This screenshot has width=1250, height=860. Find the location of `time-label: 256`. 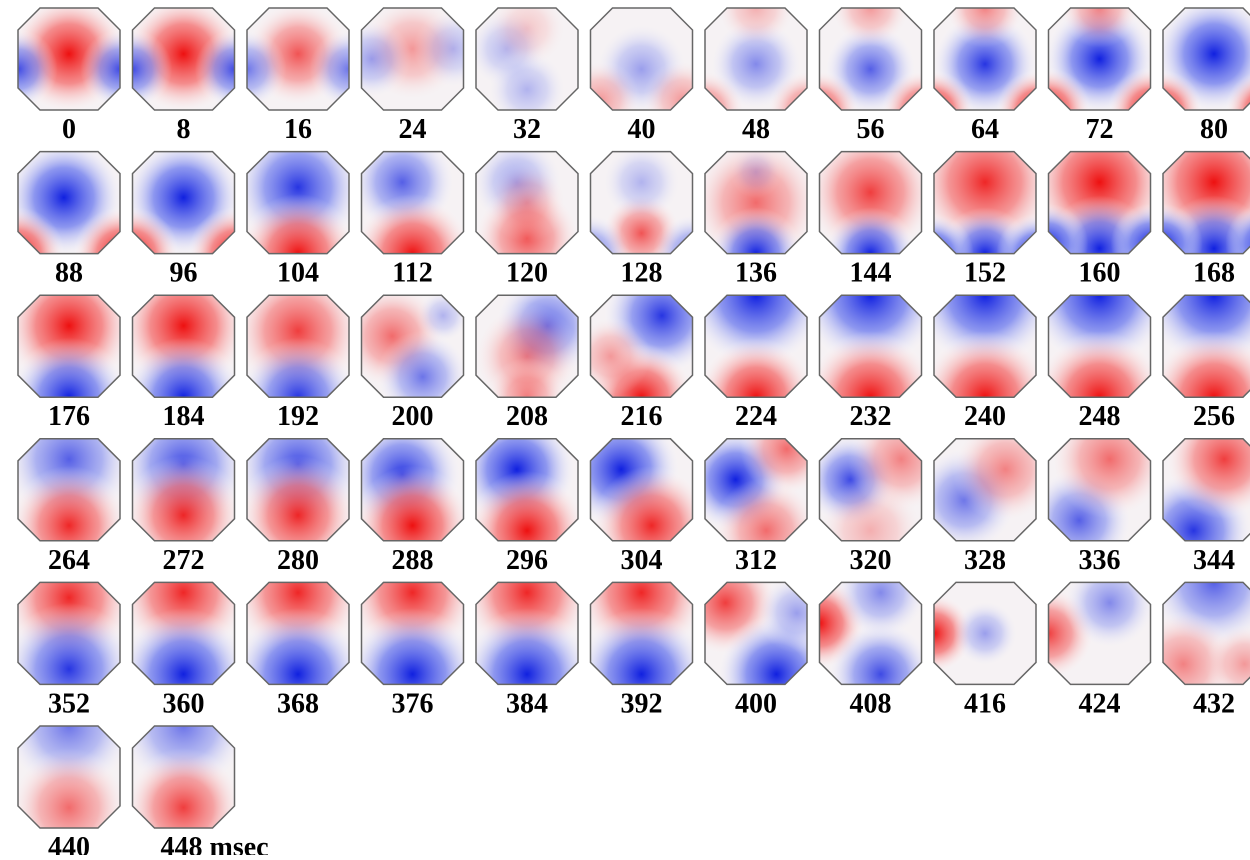

time-label: 256 is located at coordinates (1214, 416).